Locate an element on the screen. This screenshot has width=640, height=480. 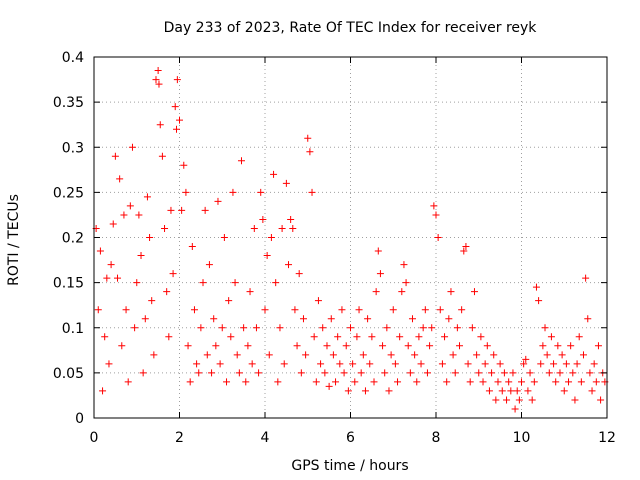
y-tick-label: 0.3 is located at coordinates (73, 148).